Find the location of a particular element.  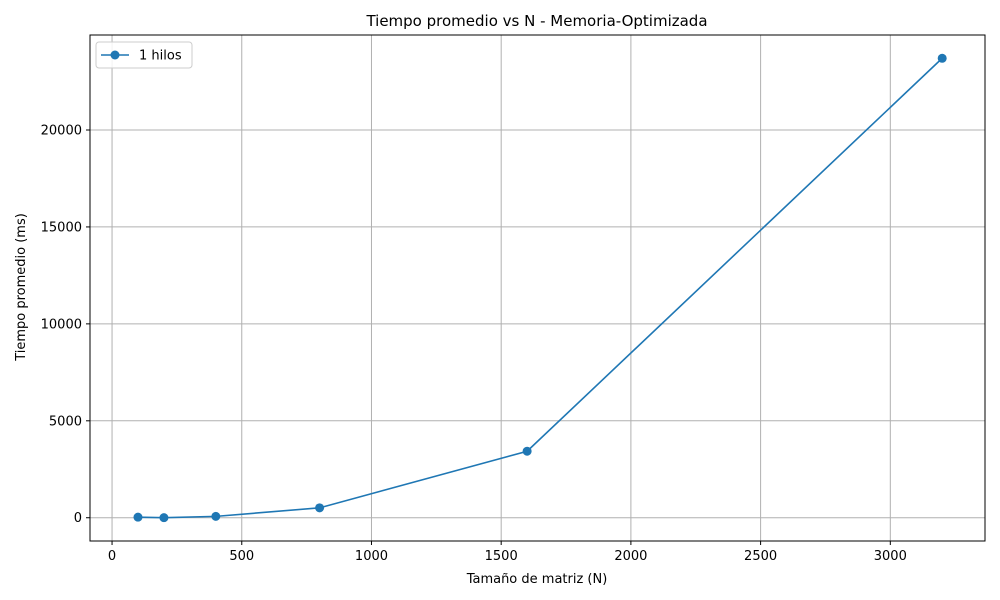

legend-label: 1 hilos is located at coordinates (160, 56).